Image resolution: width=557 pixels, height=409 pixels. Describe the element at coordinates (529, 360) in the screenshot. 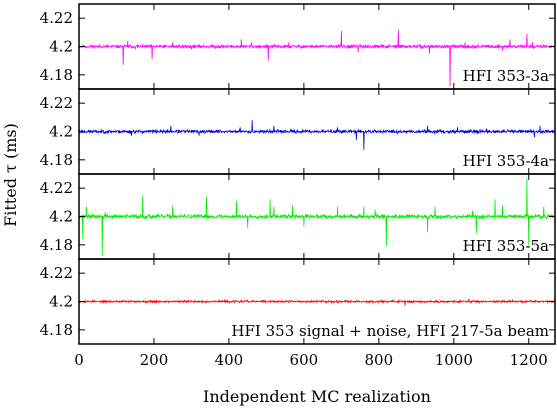

I see `x-tick-label: 1200` at that location.